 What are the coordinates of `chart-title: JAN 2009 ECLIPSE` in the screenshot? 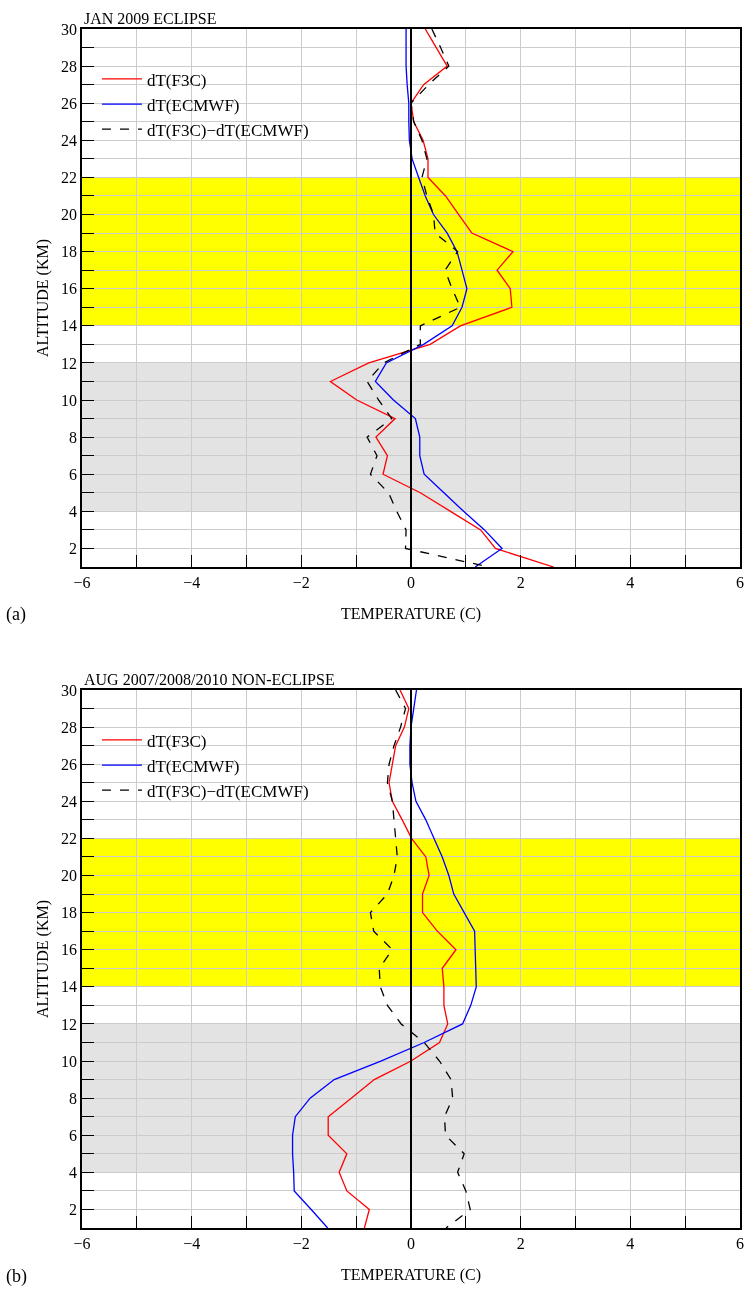 It's located at (150, 18).